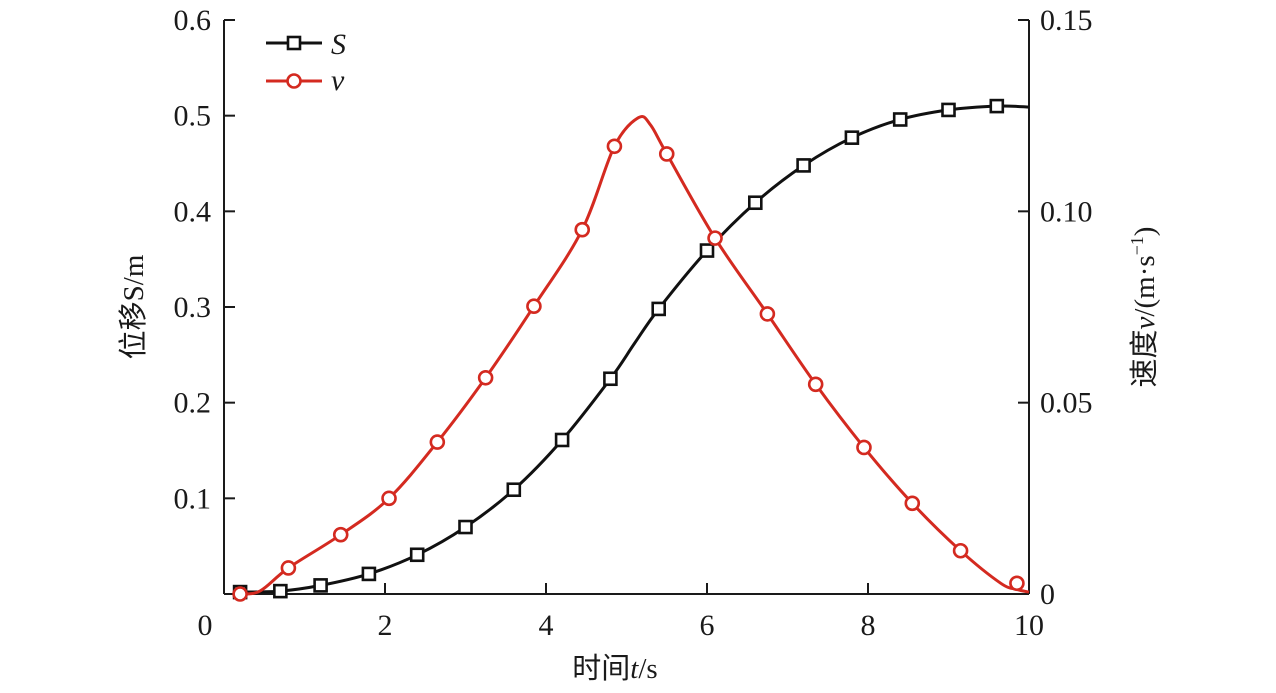 The image size is (1276, 693). What do you see at coordinates (1145, 322) in the screenshot?
I see `y-right-label-var: v` at bounding box center [1145, 322].